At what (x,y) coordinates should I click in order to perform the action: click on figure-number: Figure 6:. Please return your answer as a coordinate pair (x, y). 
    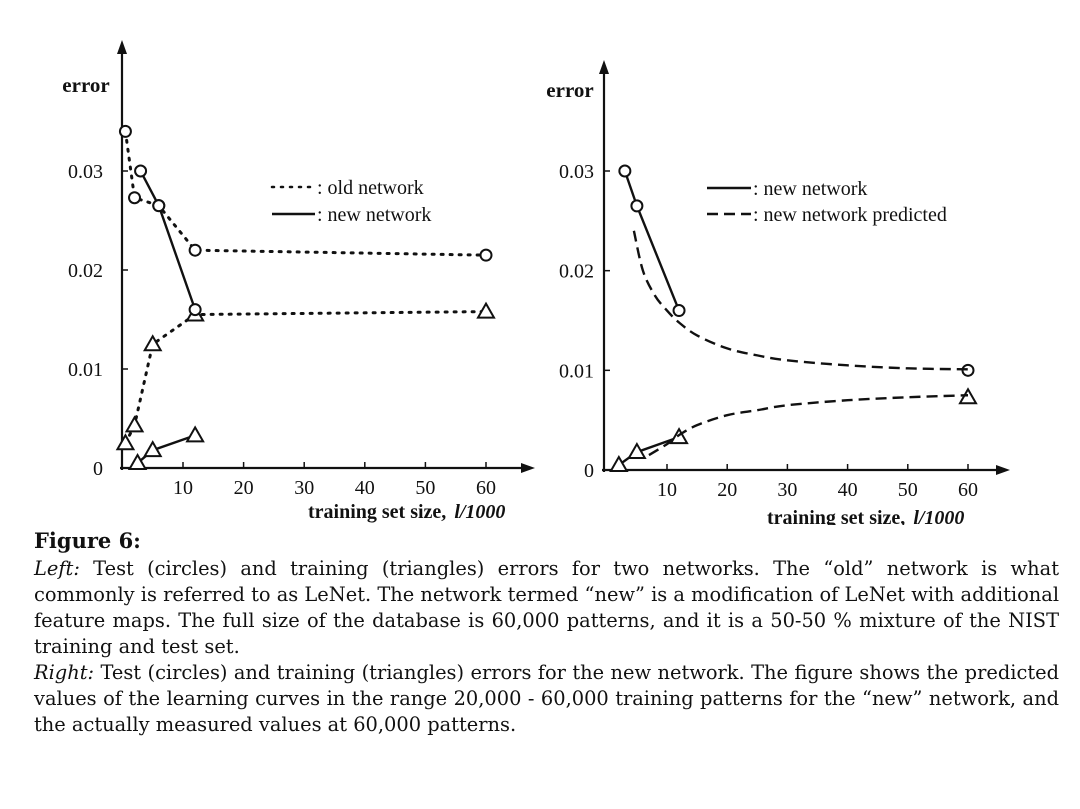
    Looking at the image, I should click on (87, 540).